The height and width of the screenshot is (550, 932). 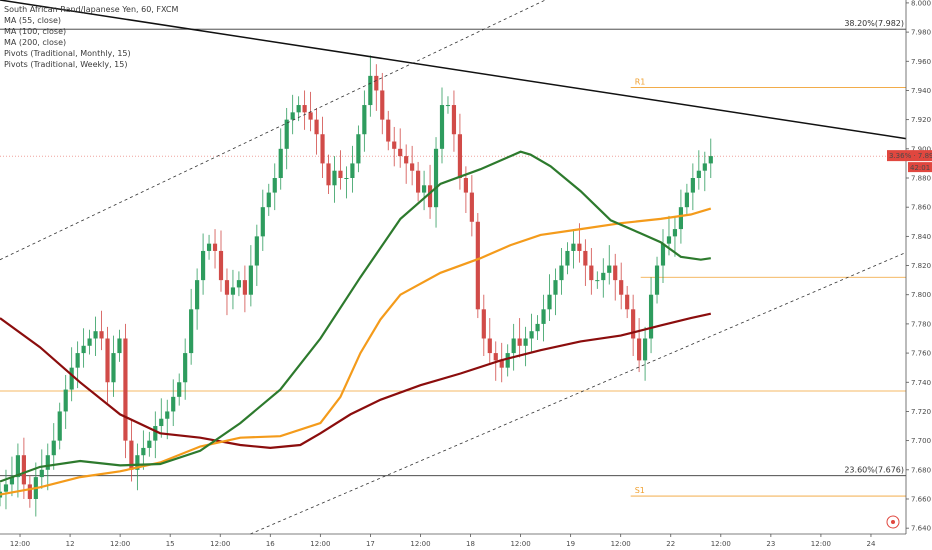 I want to click on y-tick-label: 7.740, so click(x=921, y=383).